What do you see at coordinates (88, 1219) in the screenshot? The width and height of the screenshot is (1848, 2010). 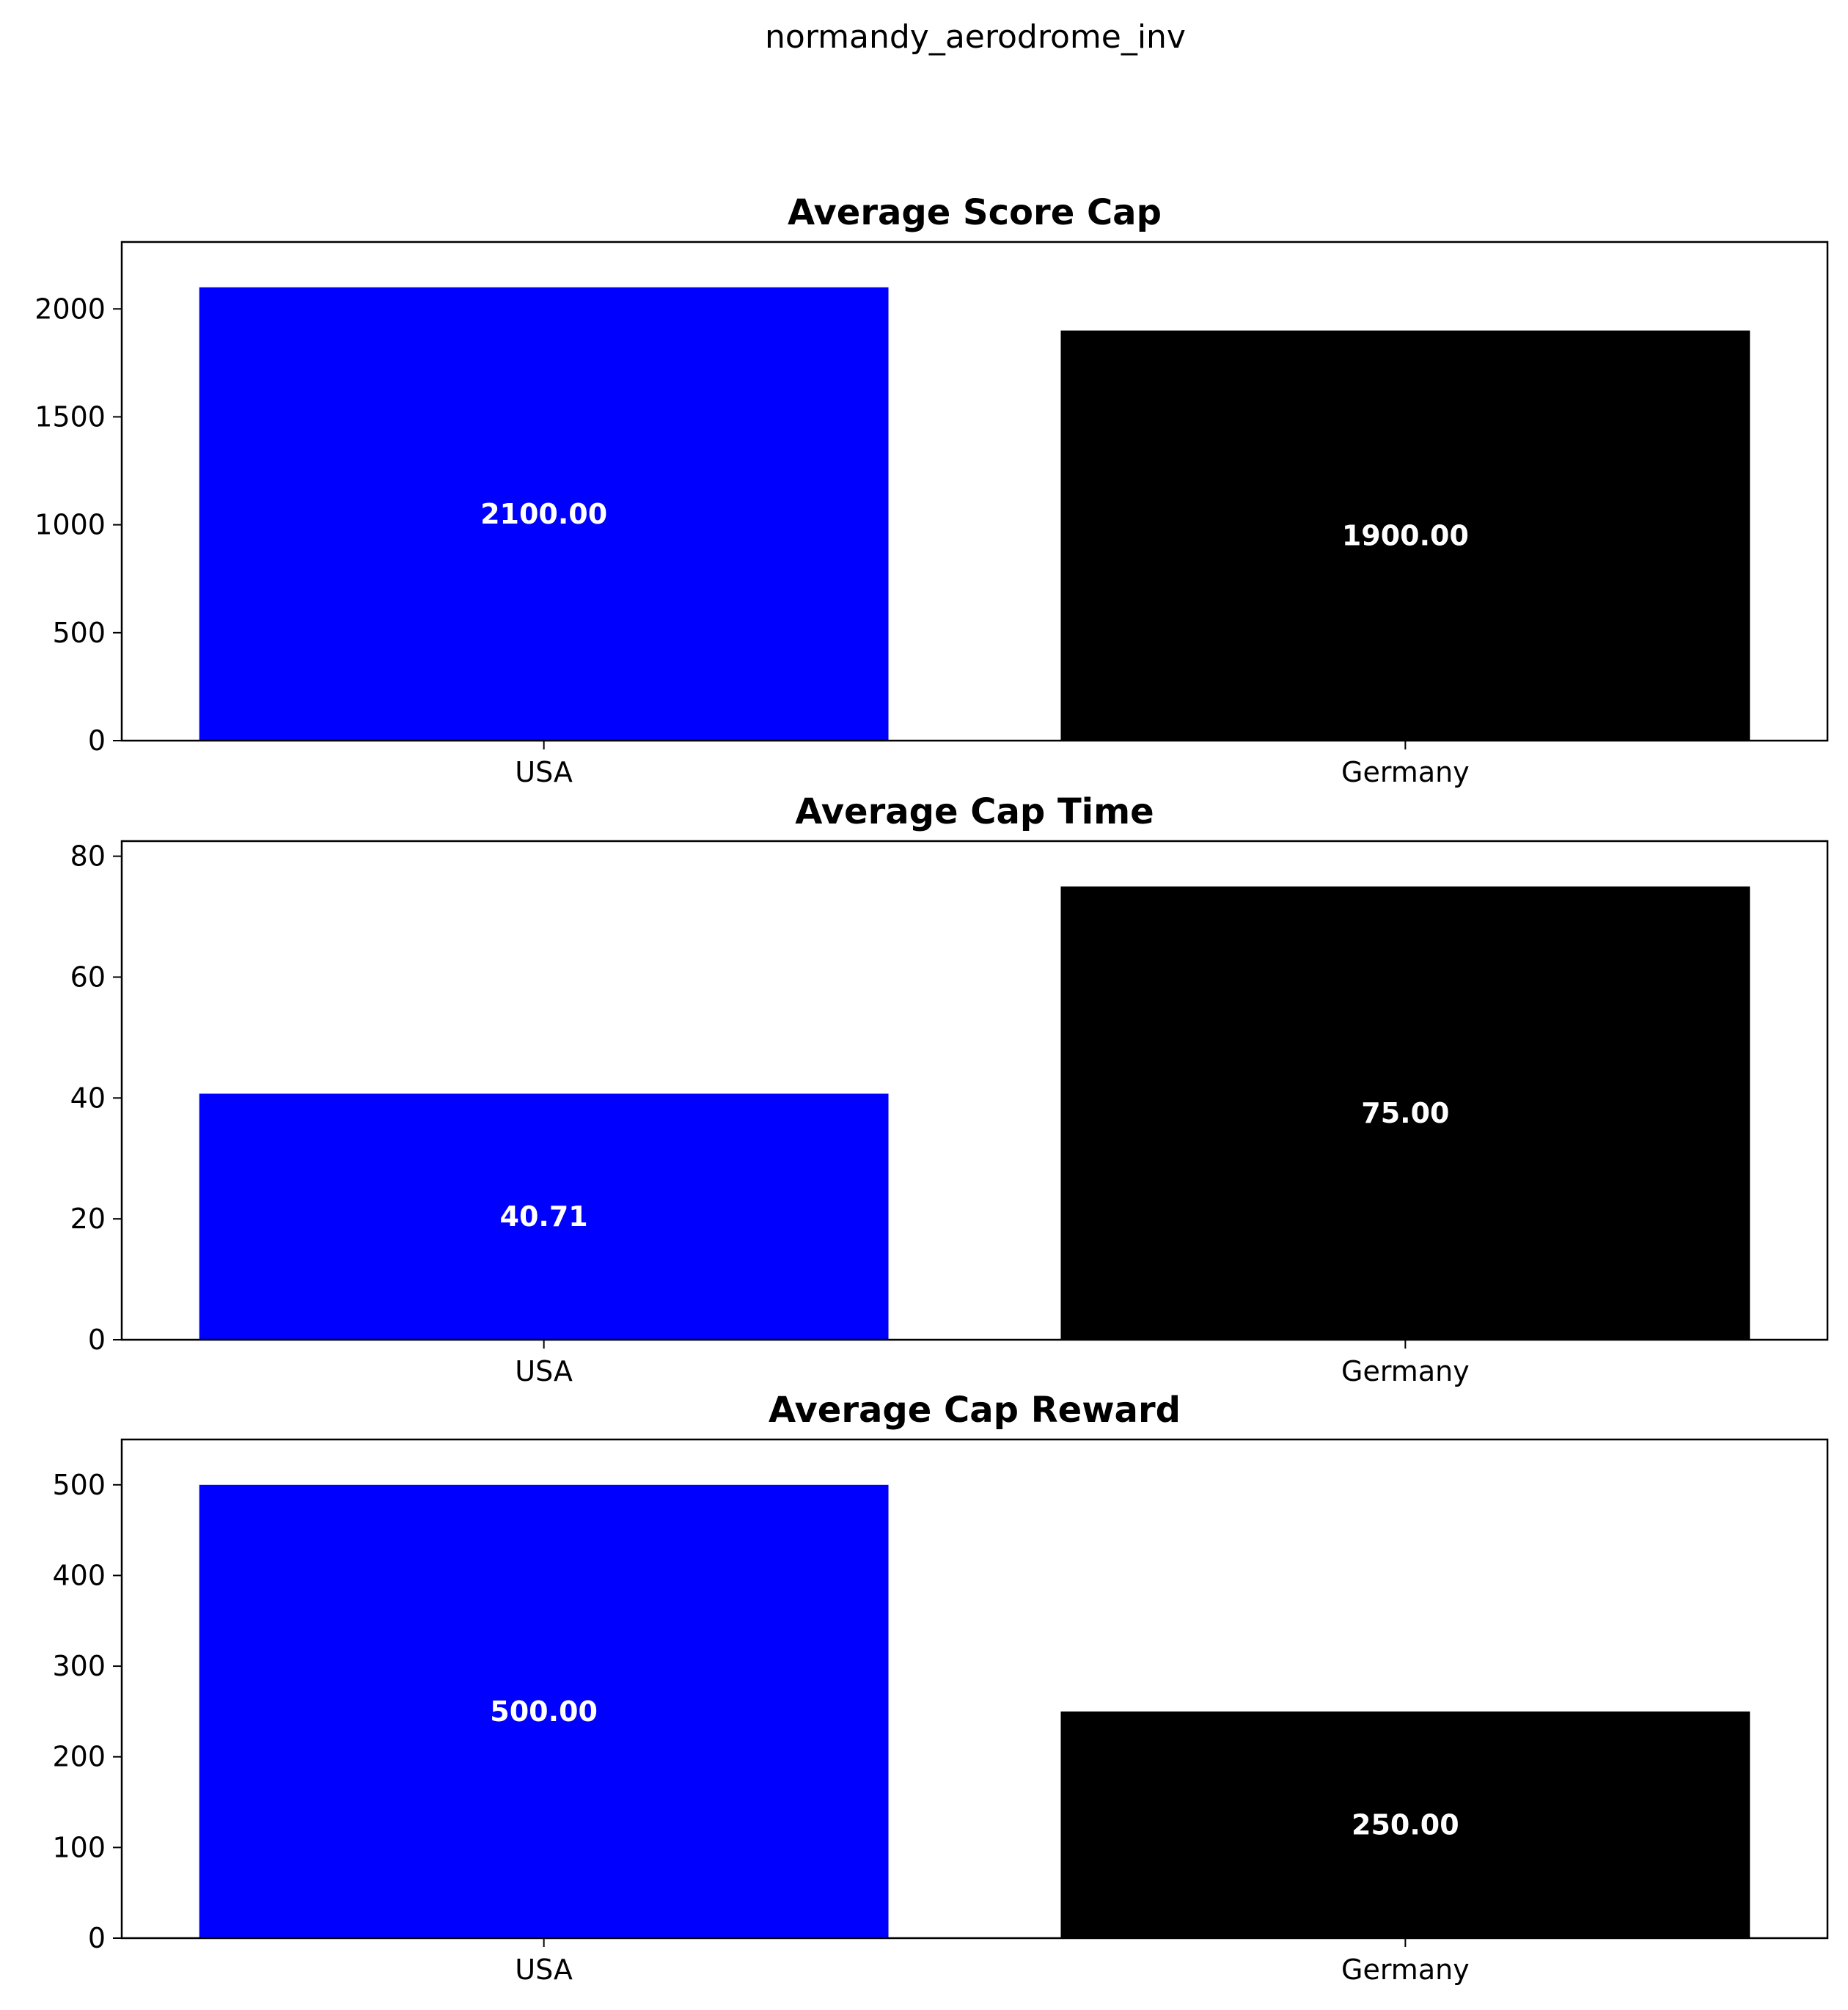 I see `y-tick-label: 20` at bounding box center [88, 1219].